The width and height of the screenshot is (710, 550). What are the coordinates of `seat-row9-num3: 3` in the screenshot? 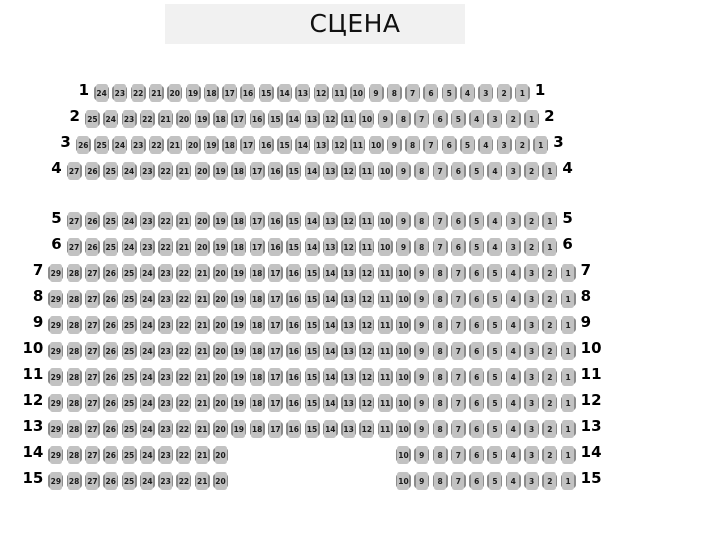 It's located at (532, 324).